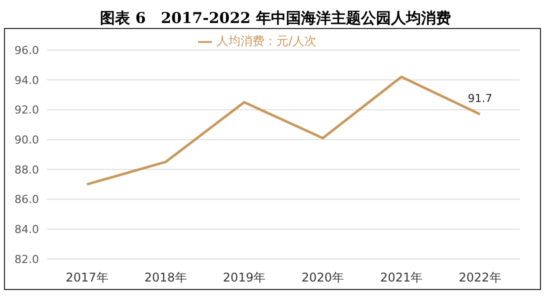  Describe the element at coordinates (26, 259) in the screenshot. I see `y-tick-label: 82.0` at that location.